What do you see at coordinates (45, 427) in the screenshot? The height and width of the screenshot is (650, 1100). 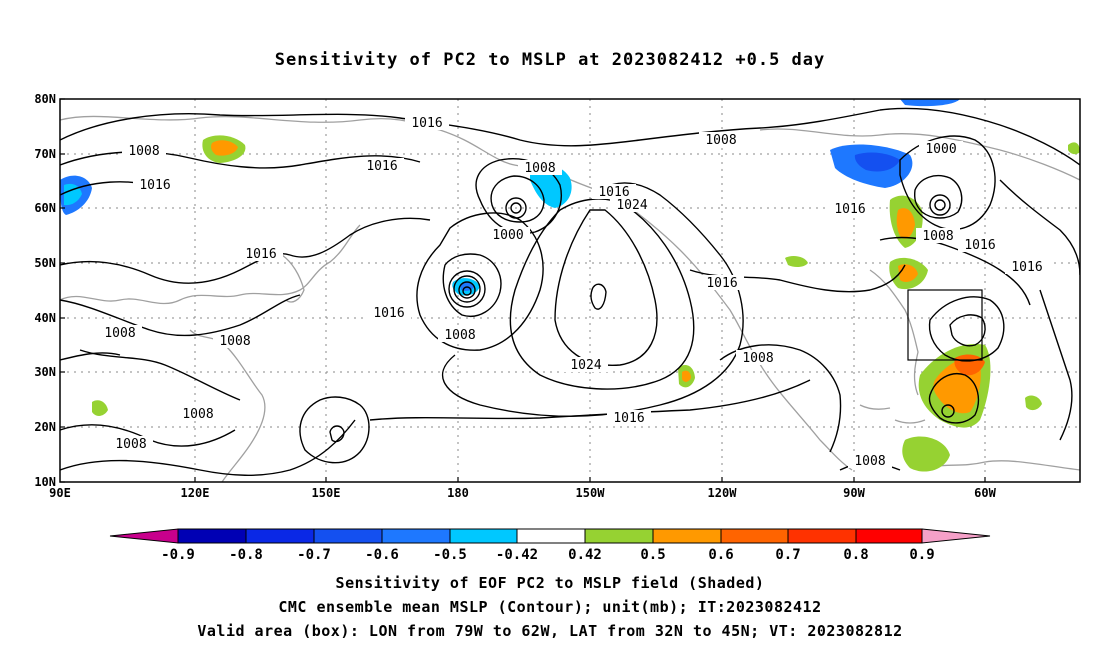 I see `lat-tick-label: 20N` at bounding box center [45, 427].